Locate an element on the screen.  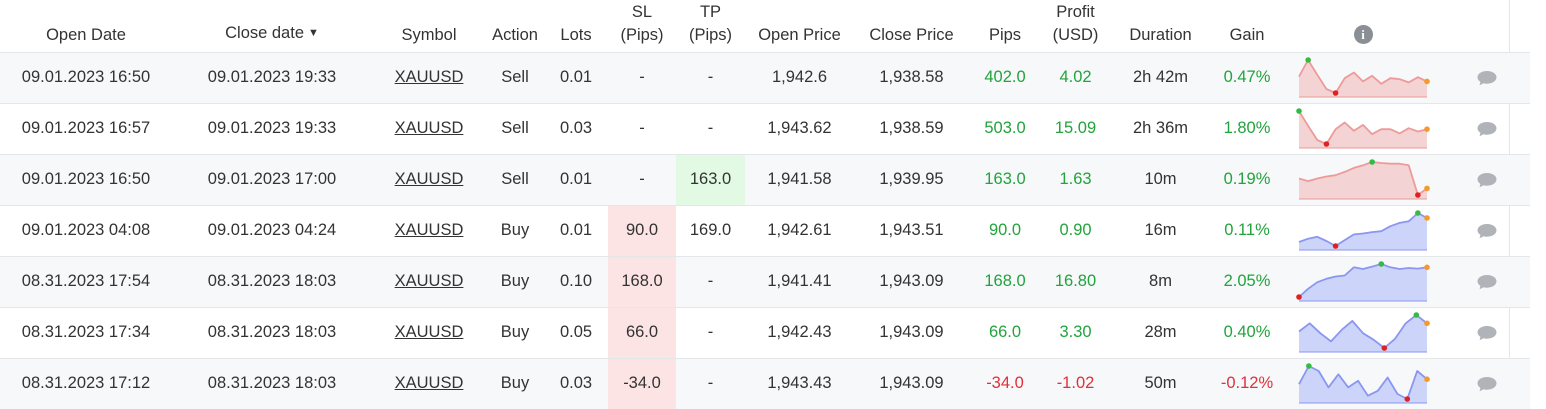
cell-tp: 169.0 is located at coordinates (710, 230).